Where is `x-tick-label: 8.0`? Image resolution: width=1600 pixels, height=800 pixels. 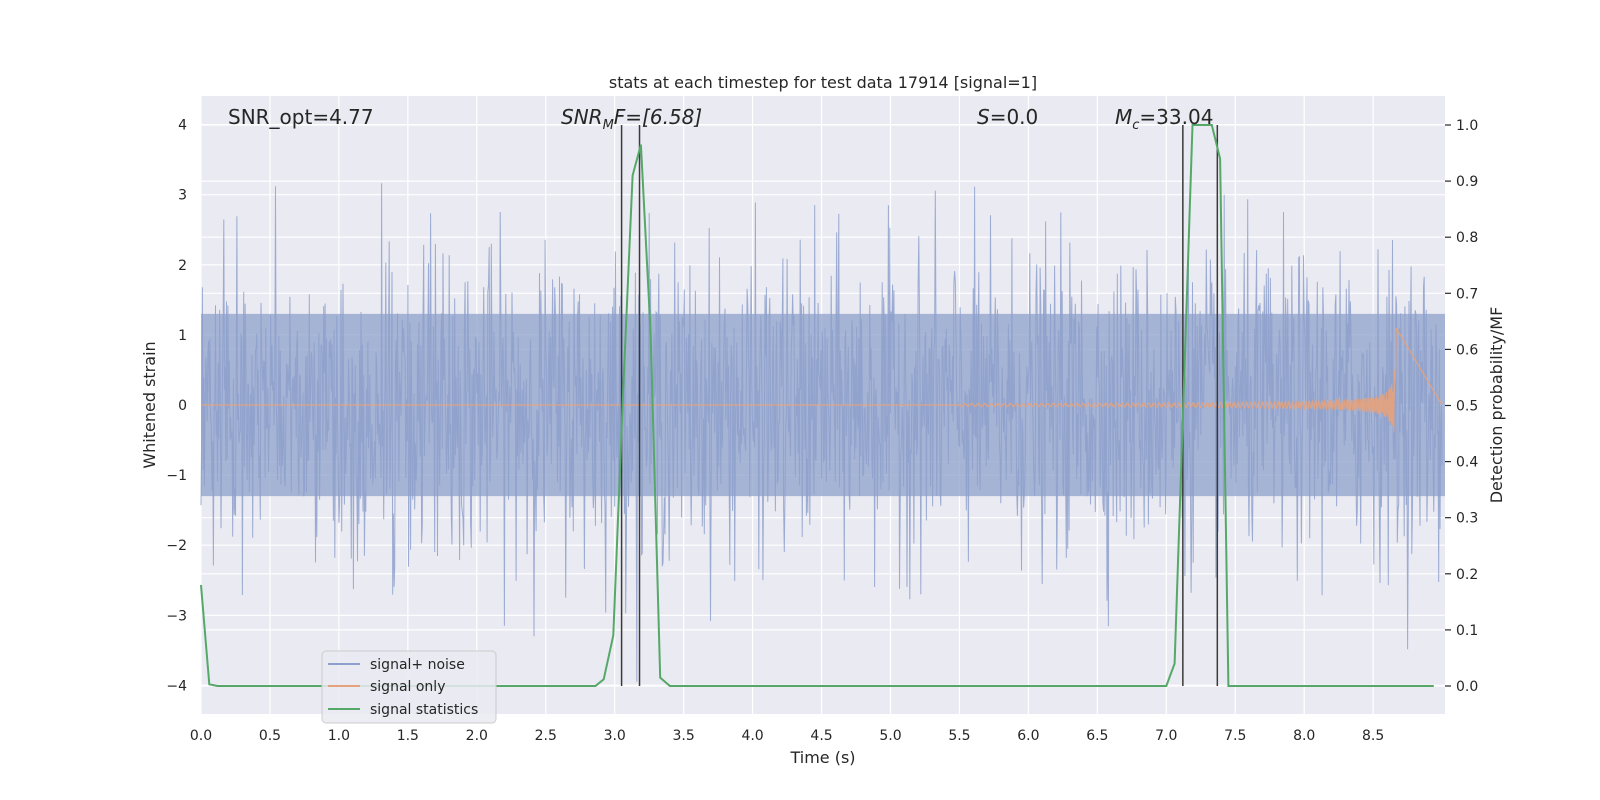
x-tick-label: 8.0 is located at coordinates (1304, 736).